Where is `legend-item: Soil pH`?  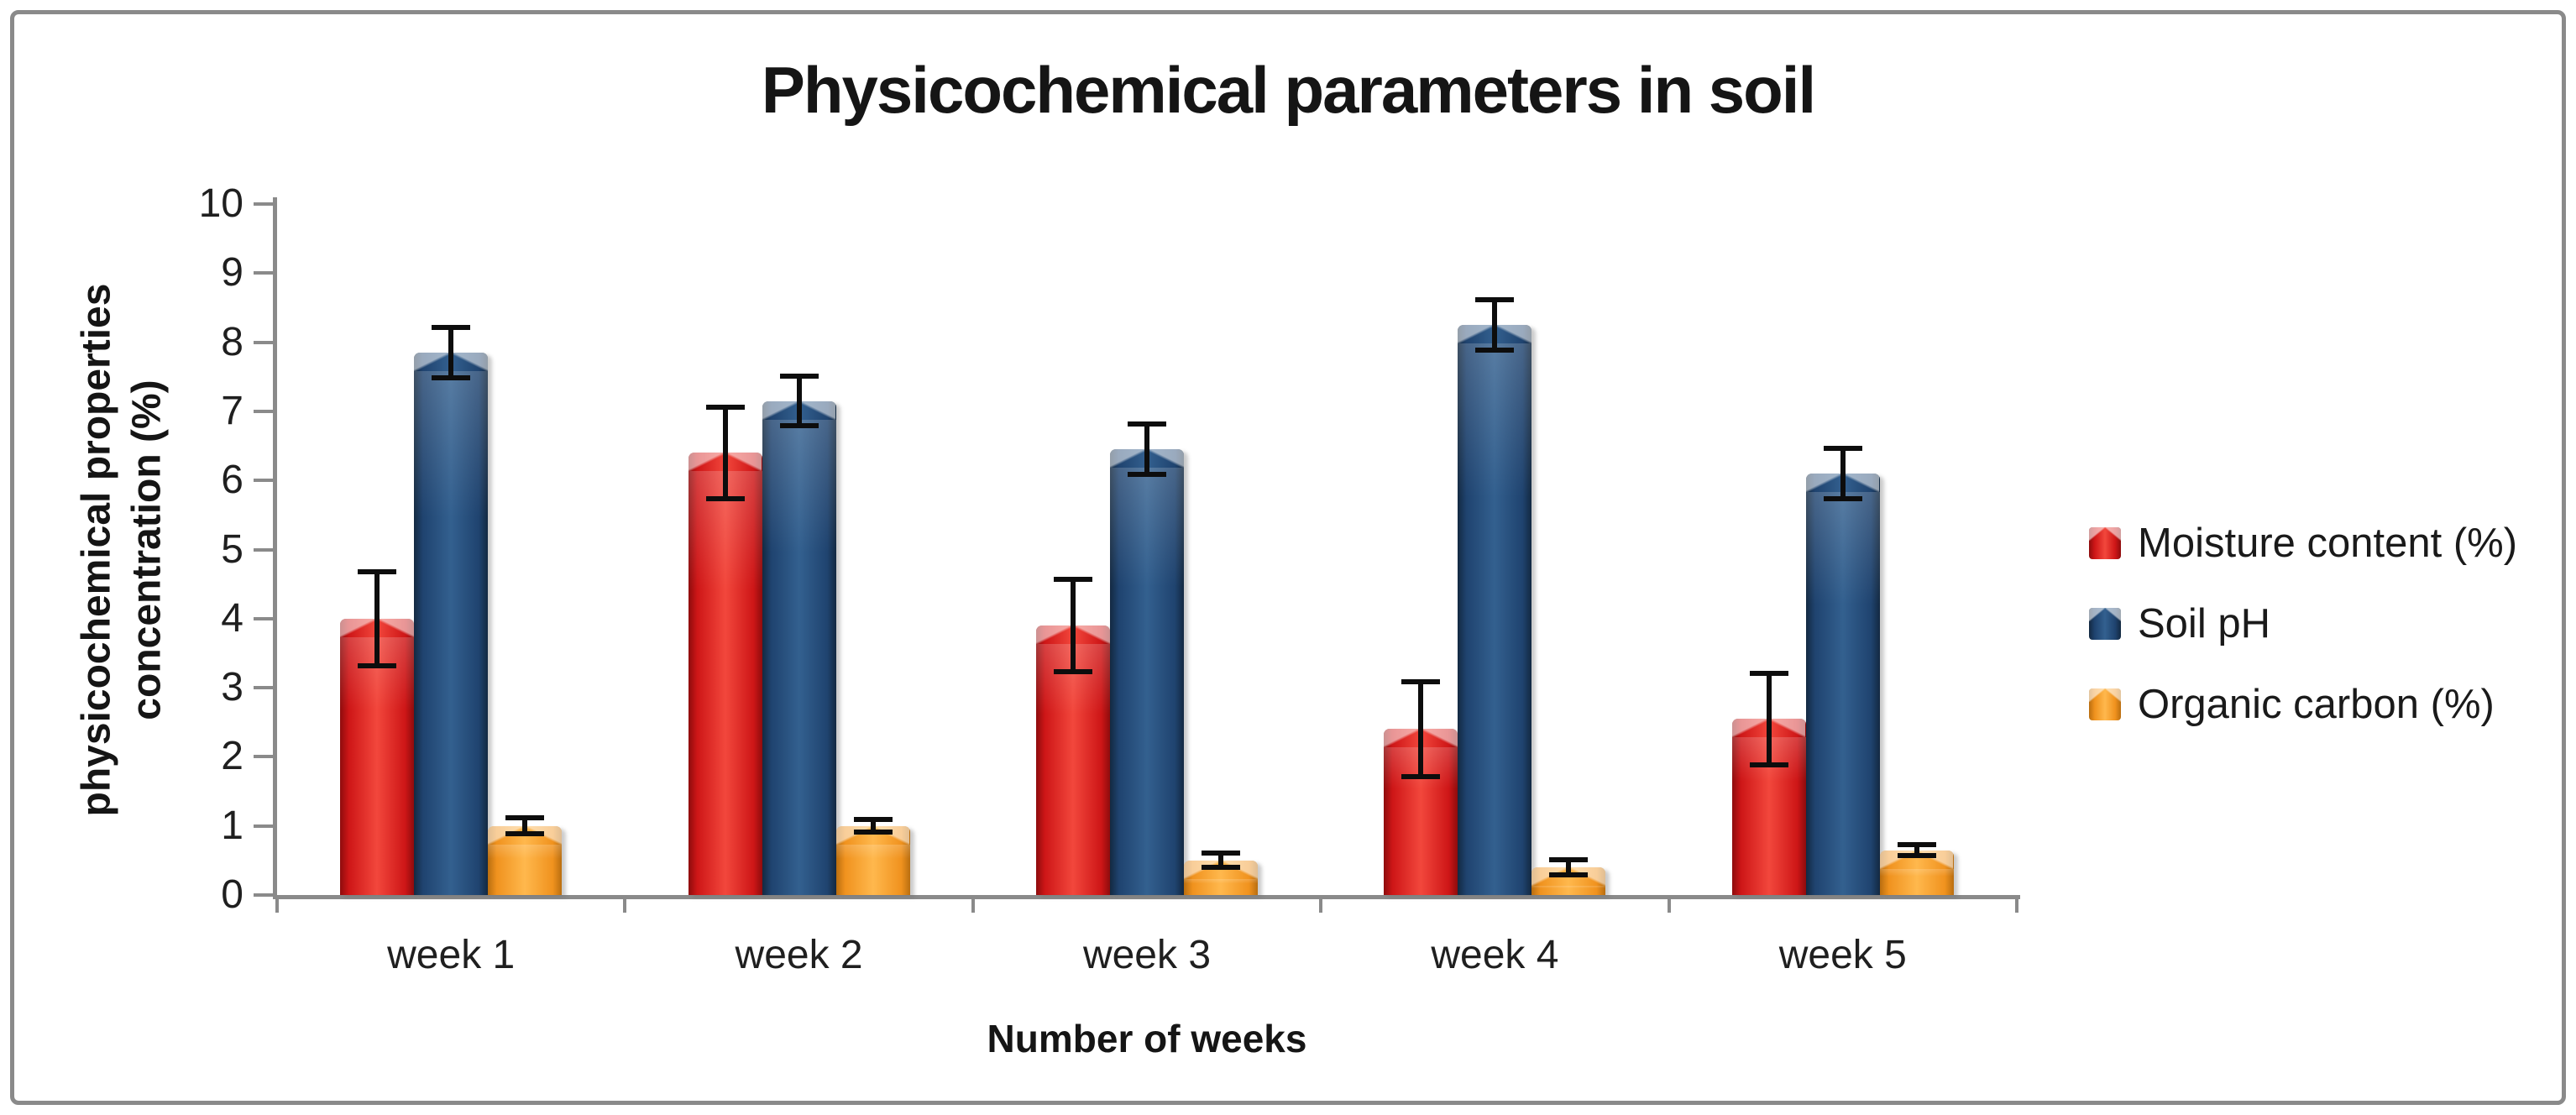 legend-item: Soil pH is located at coordinates (2303, 623).